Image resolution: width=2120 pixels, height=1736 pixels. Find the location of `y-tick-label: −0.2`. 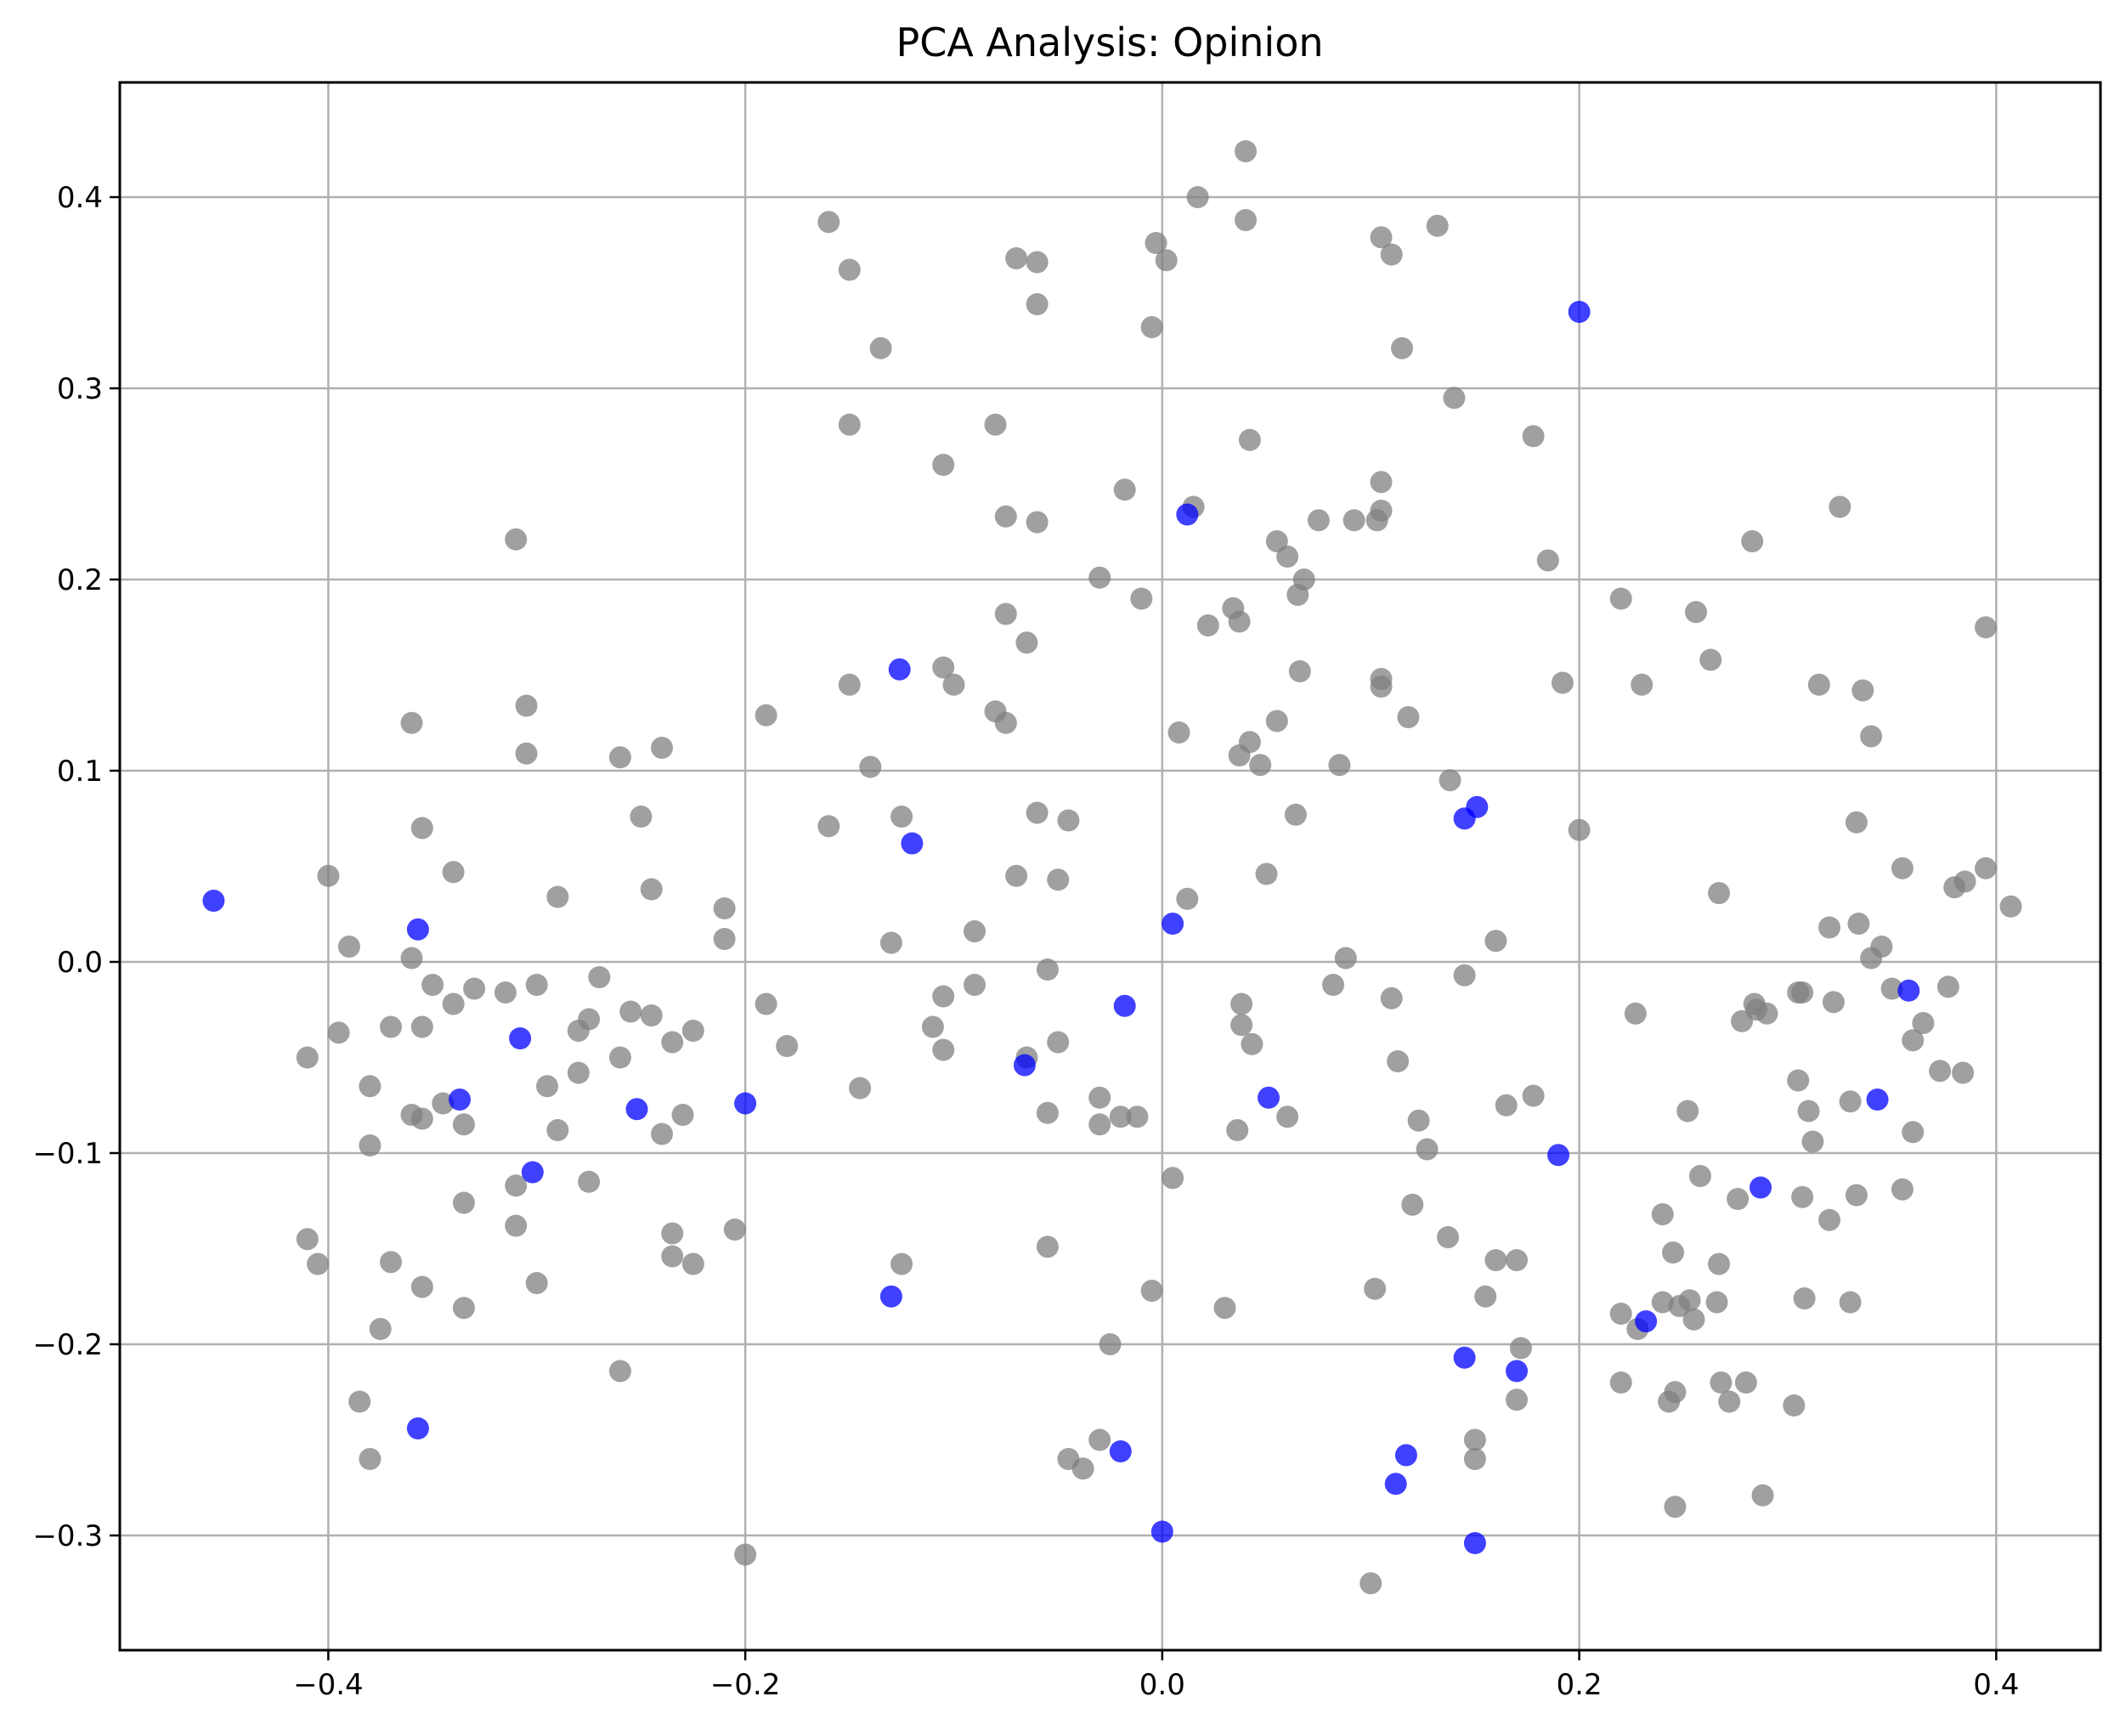

y-tick-label: −0.2 is located at coordinates (67, 1345).